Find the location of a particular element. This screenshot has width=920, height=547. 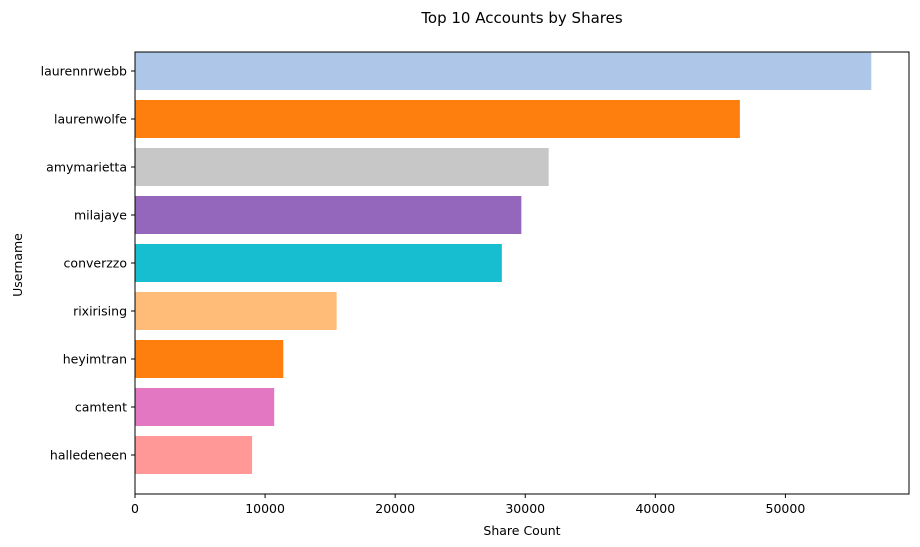

x-tick-label: 20000 is located at coordinates (395, 508).